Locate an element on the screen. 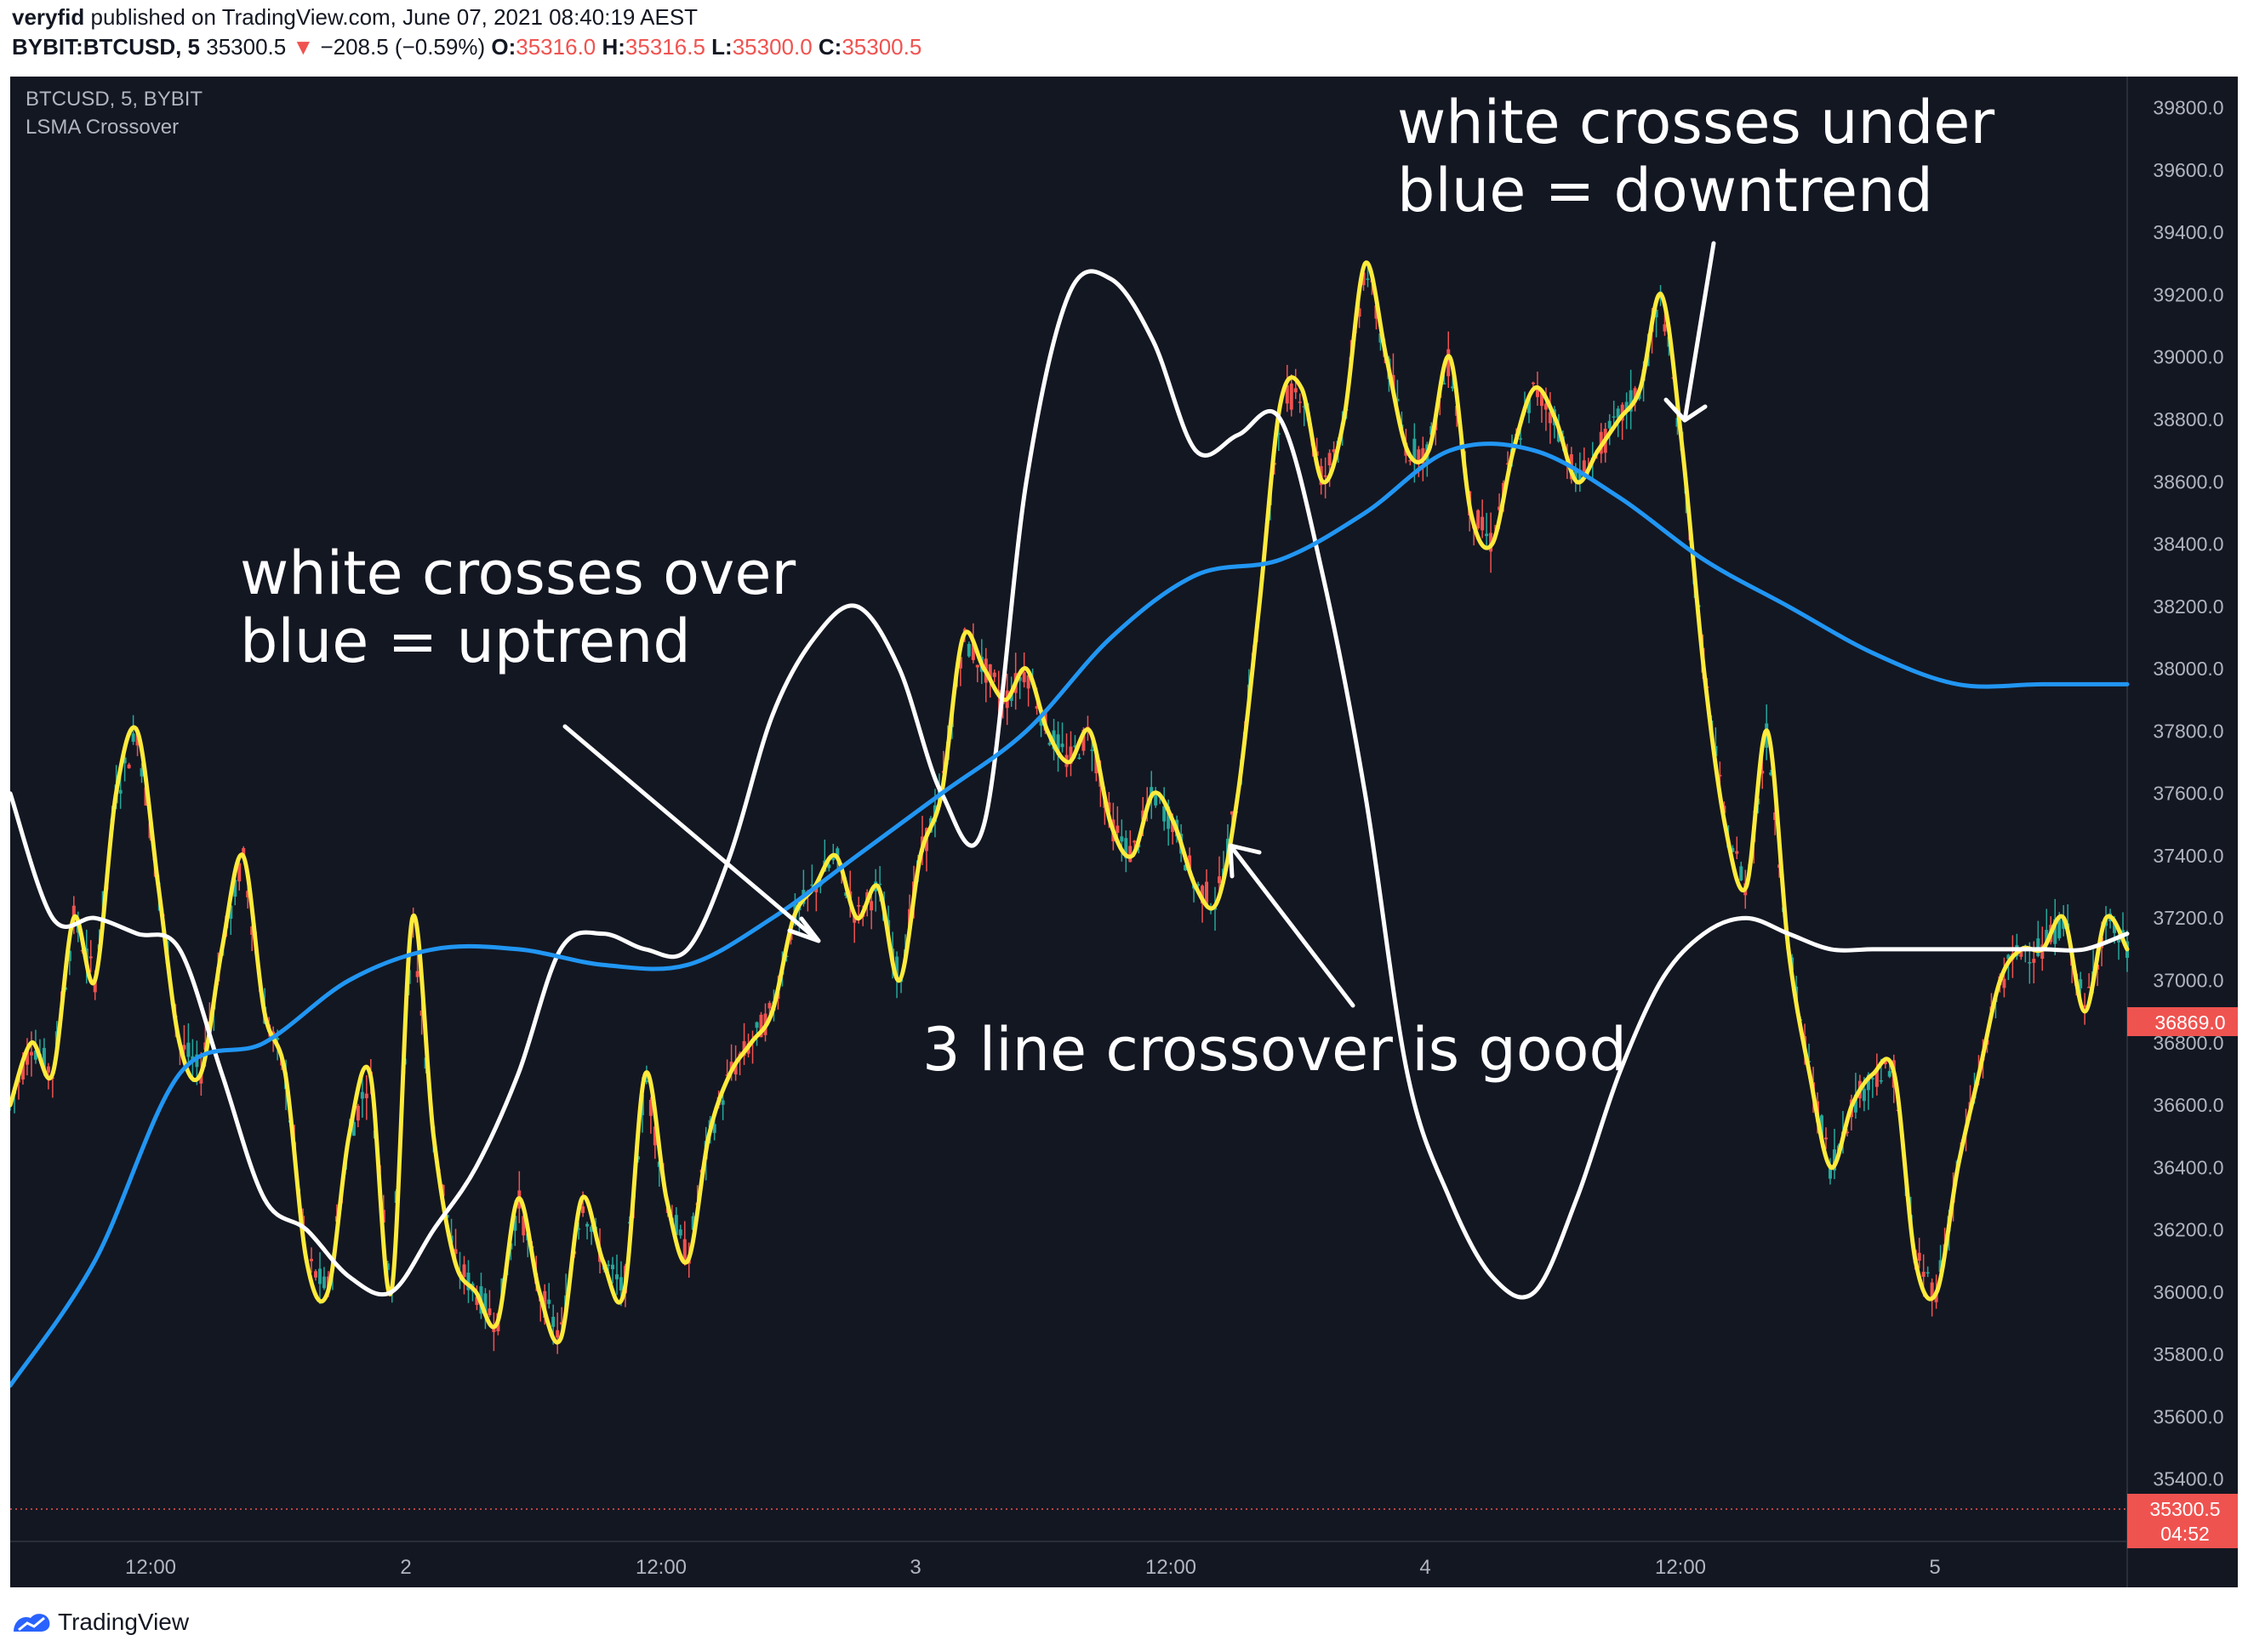  price-tick-label: 36400.0 is located at coordinates (2188, 1167).